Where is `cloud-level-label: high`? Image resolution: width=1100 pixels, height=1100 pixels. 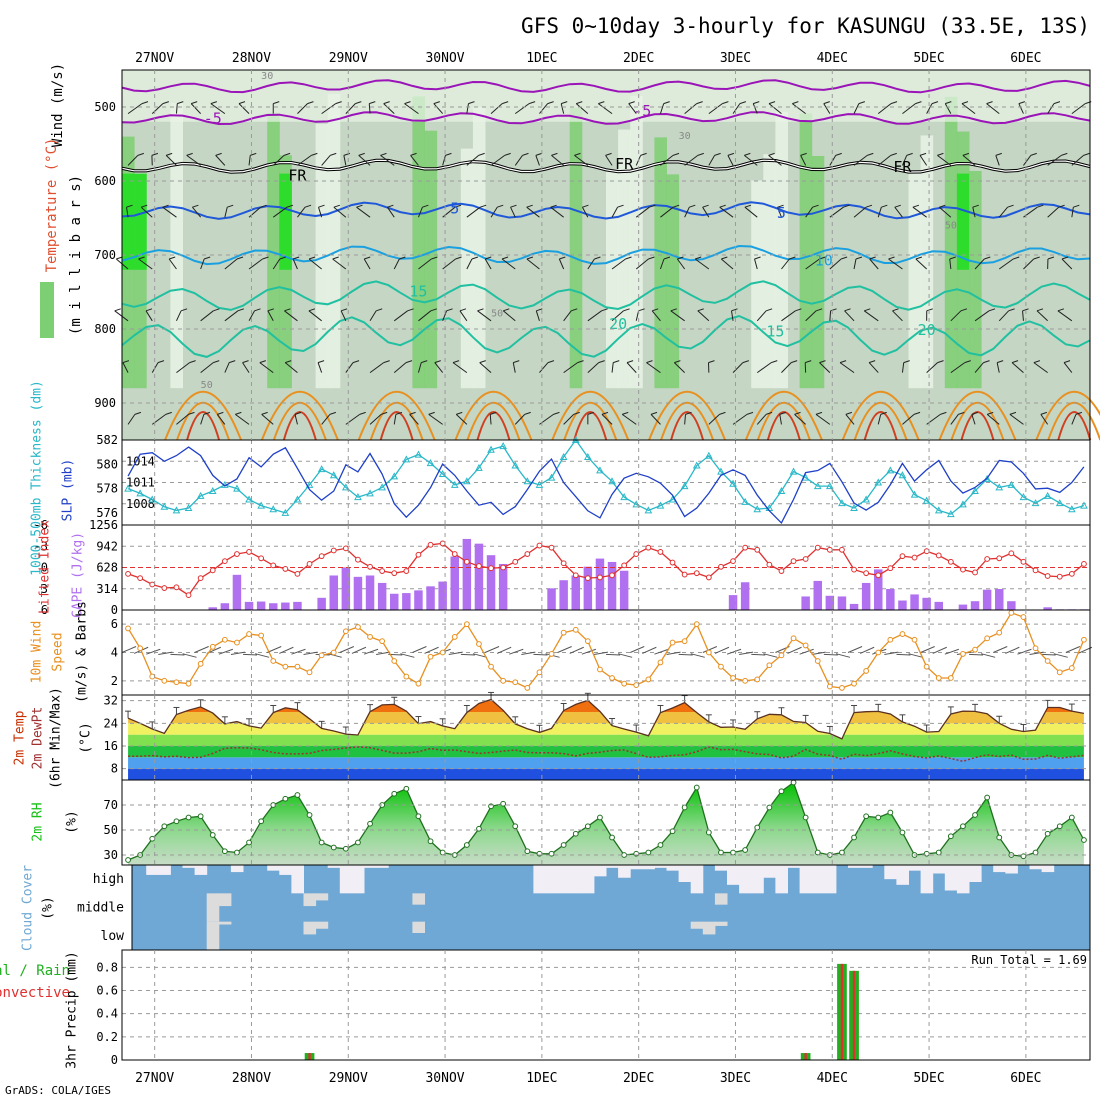 cloud-level-label: high is located at coordinates (108, 879).